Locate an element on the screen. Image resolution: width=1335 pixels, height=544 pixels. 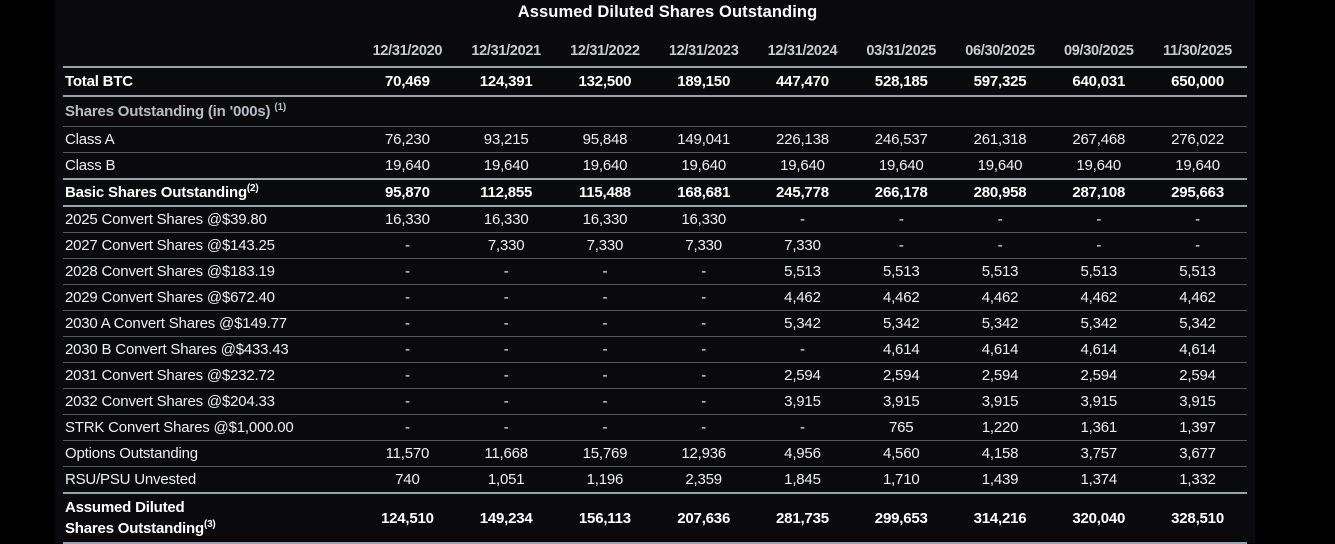
value-cell: 112,855 is located at coordinates (506, 192).